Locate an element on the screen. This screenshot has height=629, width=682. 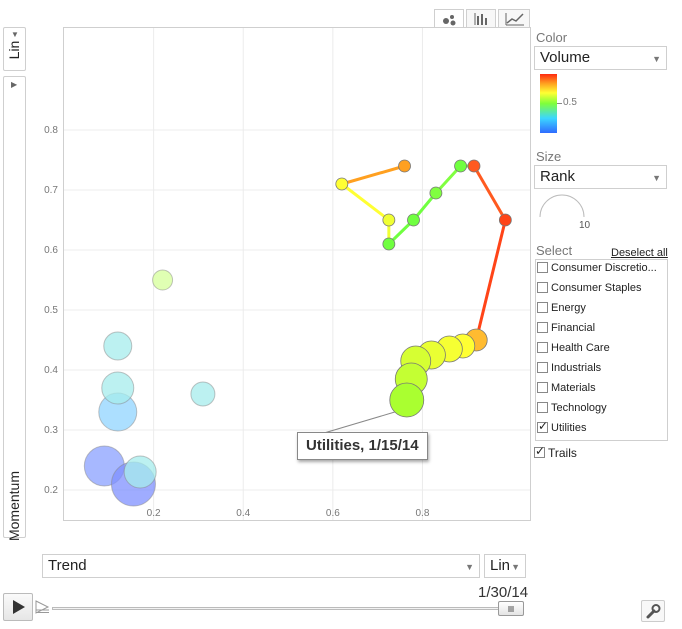
x-tick-label: 0.2 is located at coordinates (154, 513).